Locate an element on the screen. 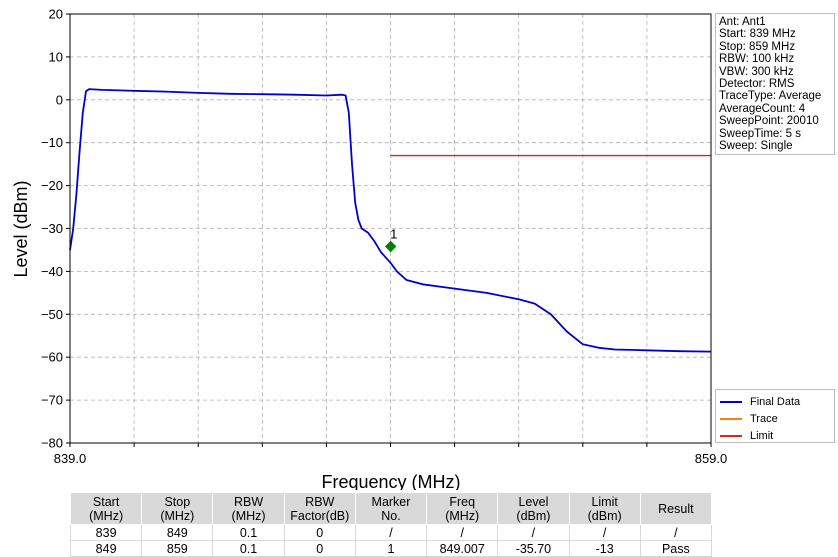 This screenshot has width=838, height=557. marker-label: 1 is located at coordinates (393, 234).